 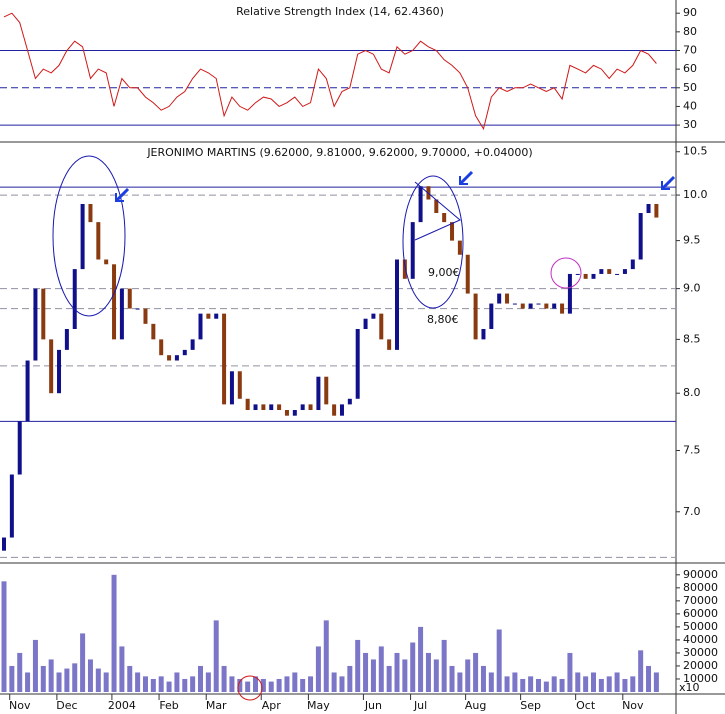 I want to click on x-tick-label: May, so click(x=318, y=705).